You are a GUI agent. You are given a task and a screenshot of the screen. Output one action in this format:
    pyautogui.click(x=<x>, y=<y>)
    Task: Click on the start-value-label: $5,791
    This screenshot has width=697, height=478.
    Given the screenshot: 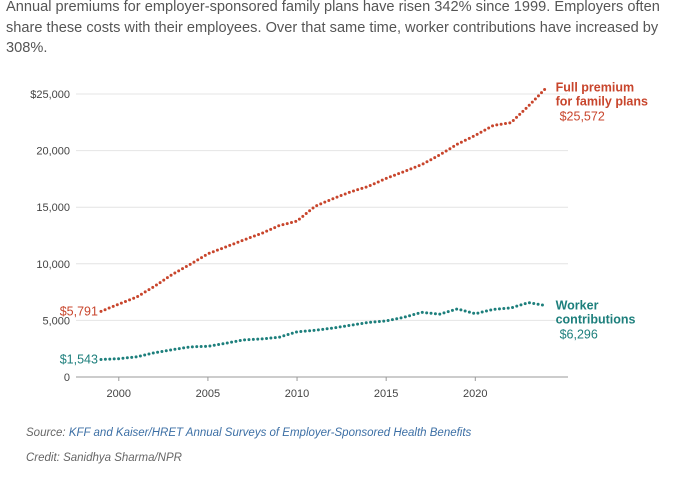 What is the action you would take?
    pyautogui.click(x=79, y=311)
    